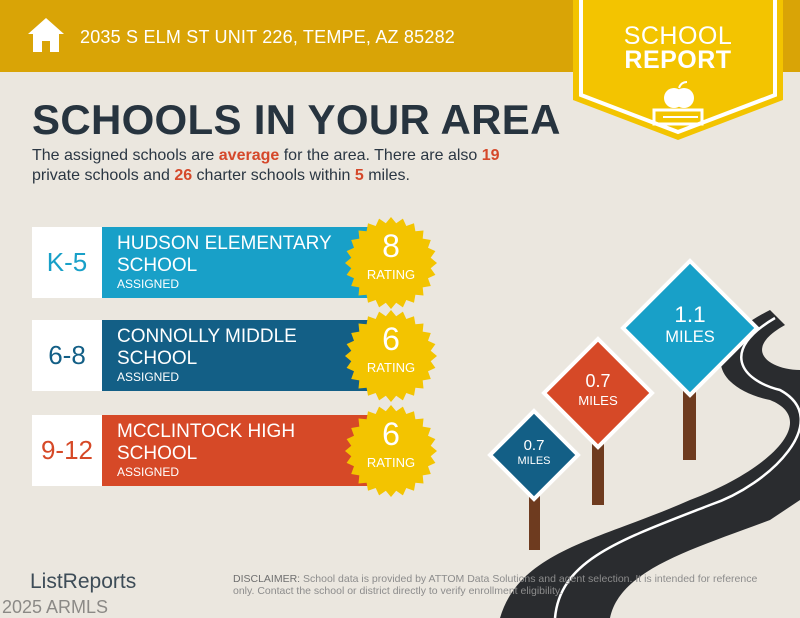 Image resolution: width=800 pixels, height=618 pixels. What do you see at coordinates (83, 581) in the screenshot?
I see `listreports-logo: ListReports` at bounding box center [83, 581].